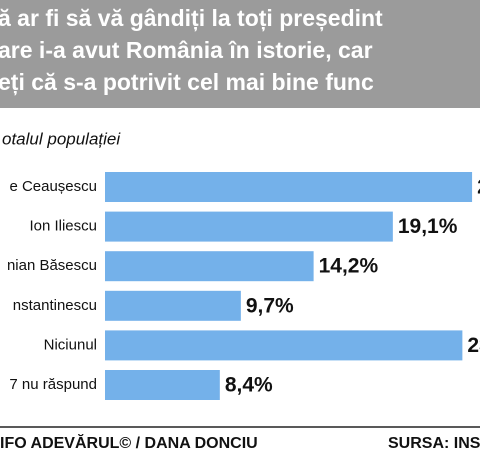  I want to click on category-label: 7 nu răspund, so click(53, 384).